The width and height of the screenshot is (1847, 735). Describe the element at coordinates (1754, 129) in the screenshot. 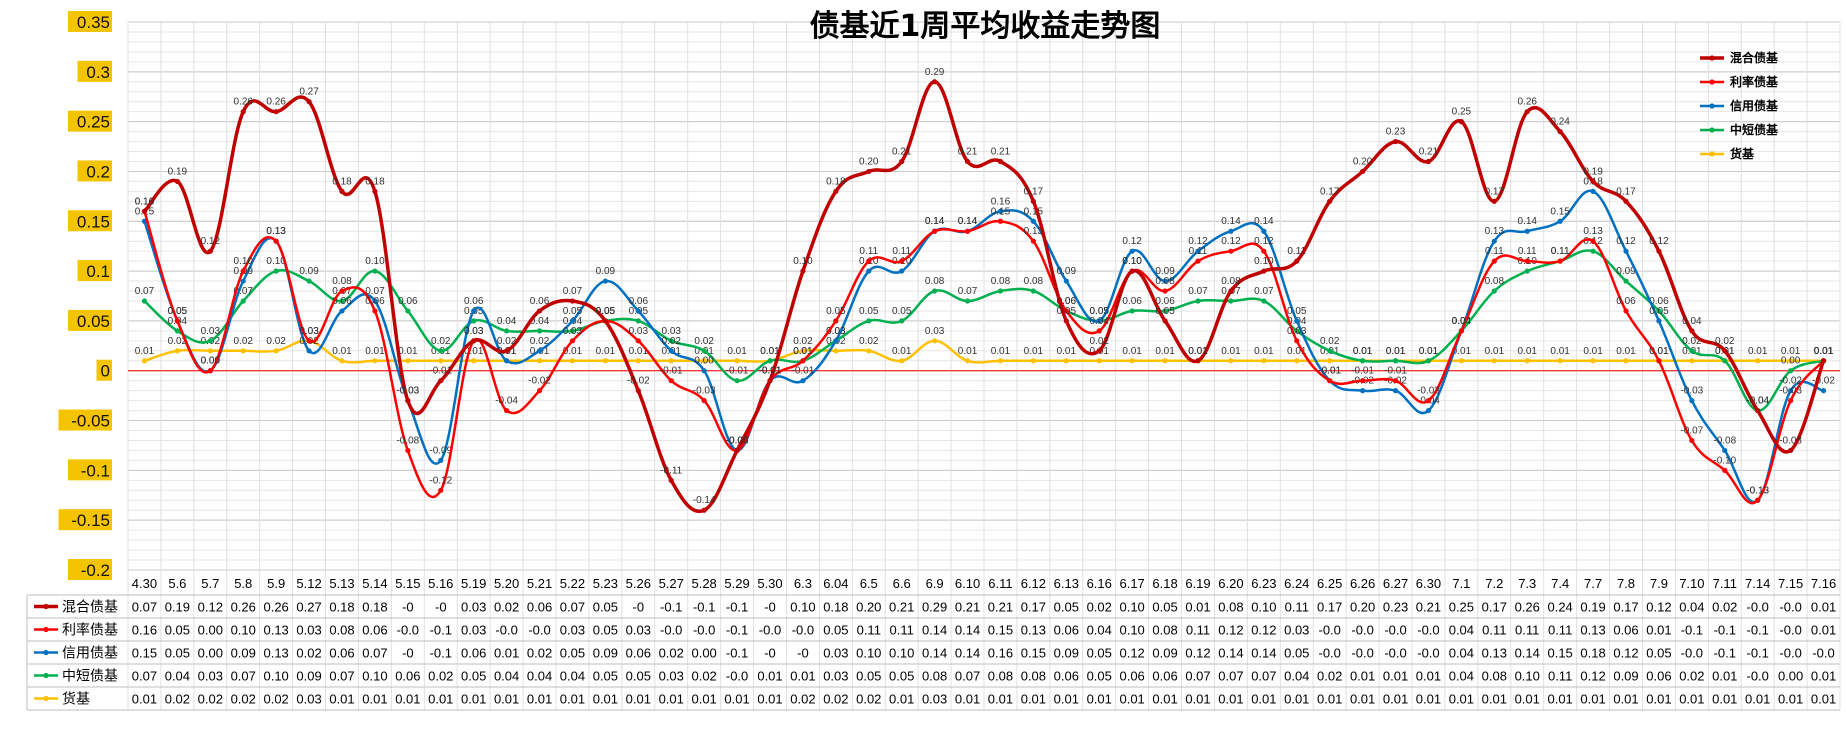

I see `legend-label: 中短债基` at that location.